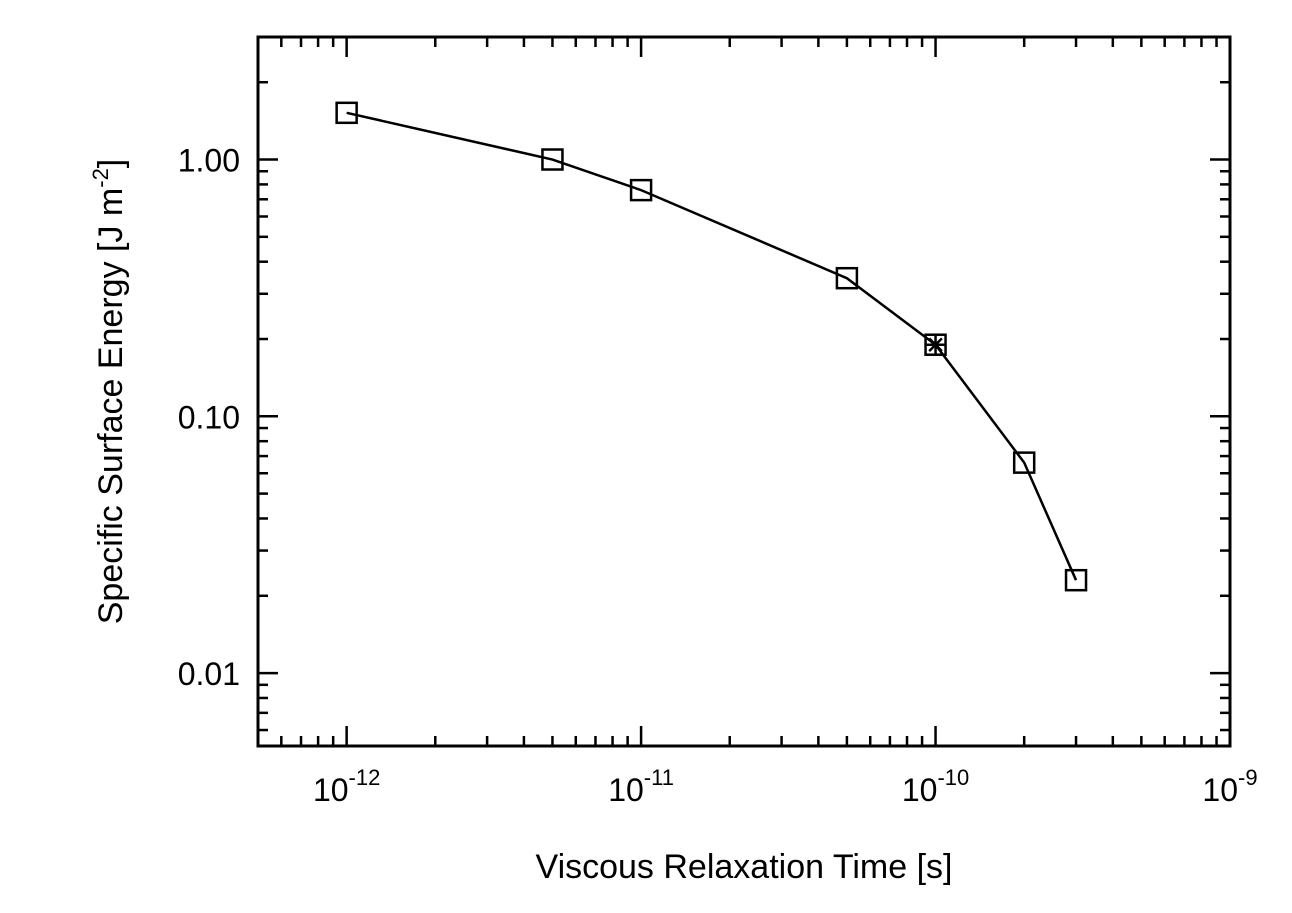 The image size is (1292, 913). I want to click on y-axis-label-main: Specific Surface Energy [J m, so click(111, 406).